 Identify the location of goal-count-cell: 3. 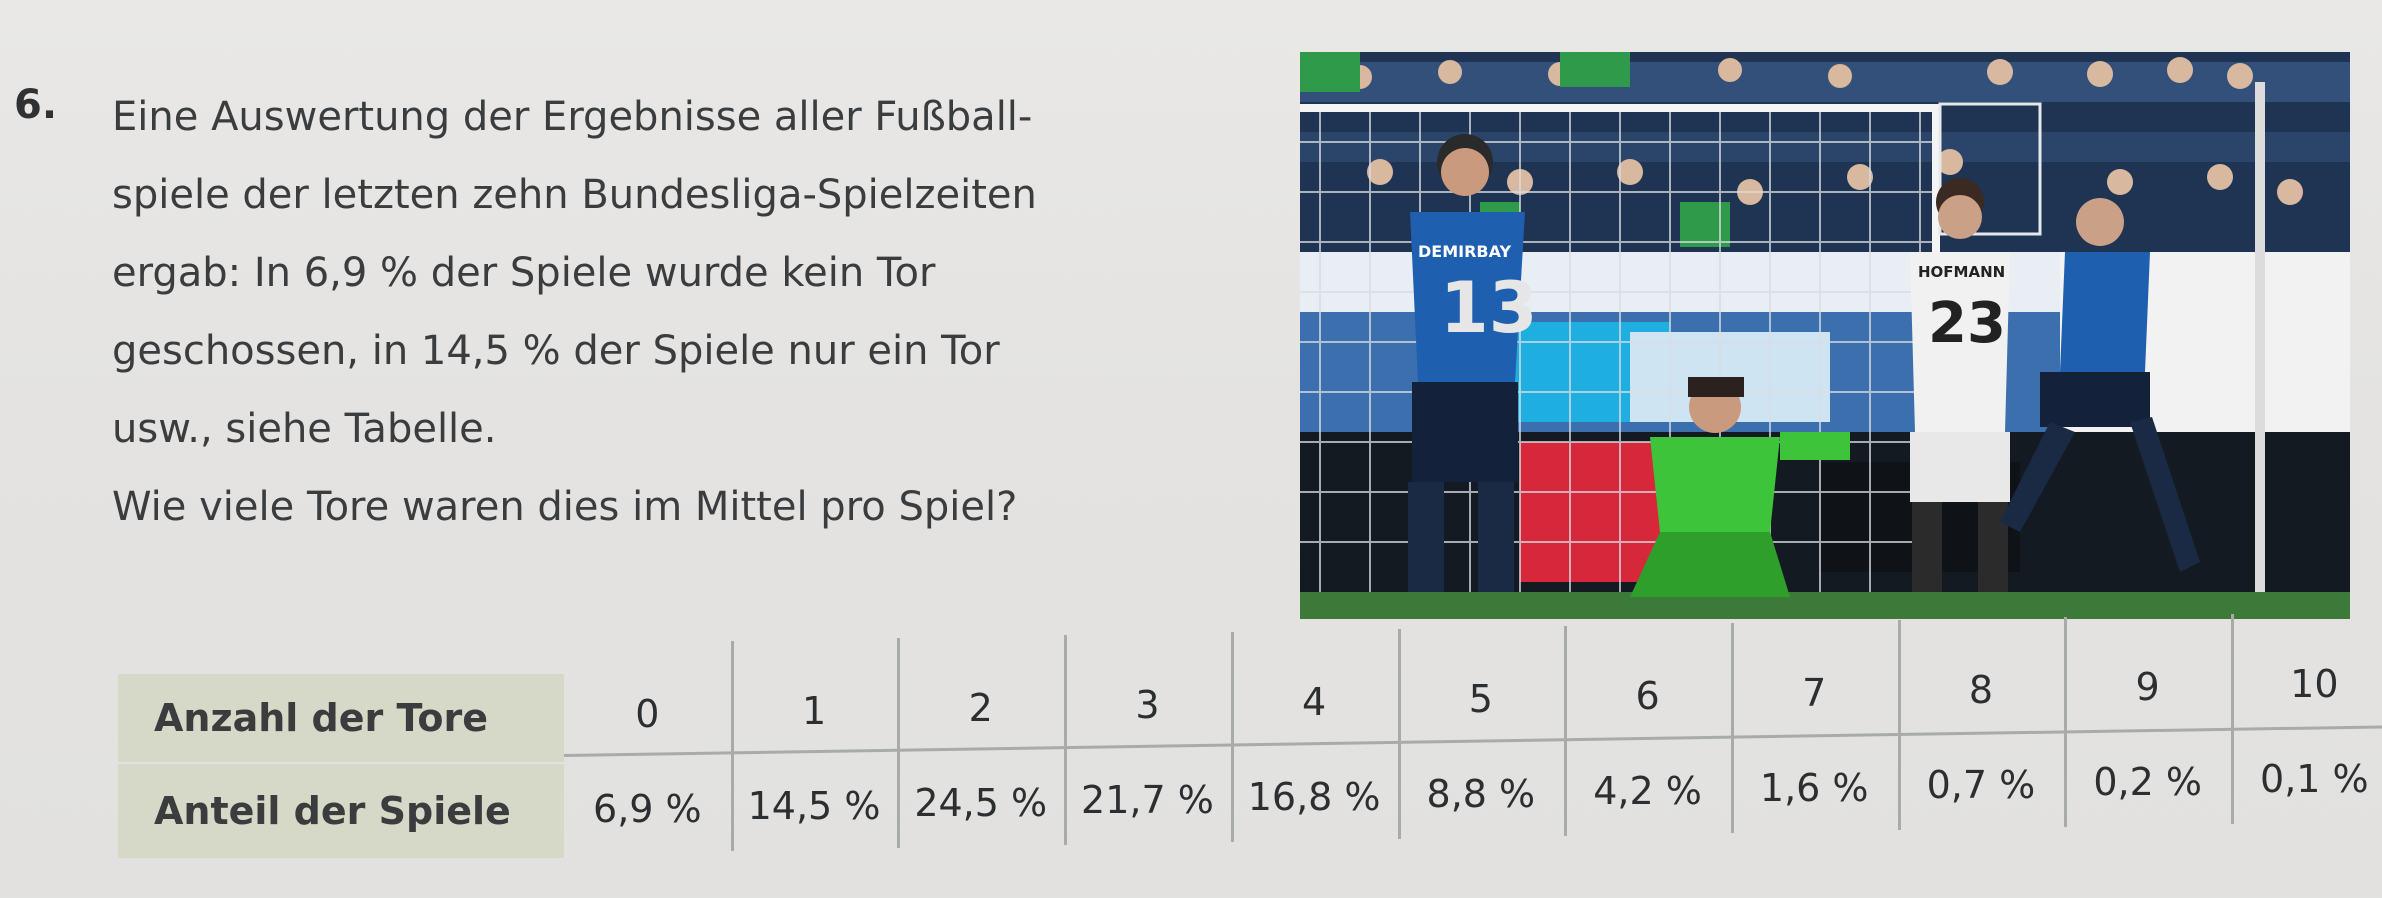
(1147, 705).